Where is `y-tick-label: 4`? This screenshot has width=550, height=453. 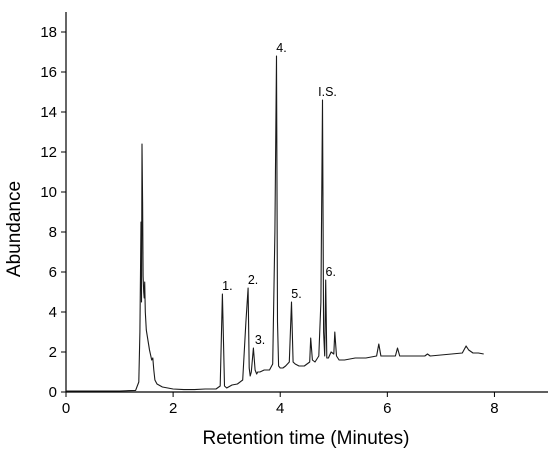
y-tick-label: 4 is located at coordinates (53, 312).